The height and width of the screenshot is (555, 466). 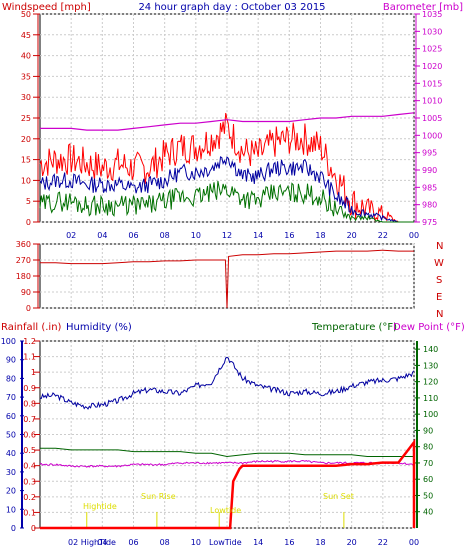 I want to click on humidity-y-tick-label: 10, so click(x=11, y=509).